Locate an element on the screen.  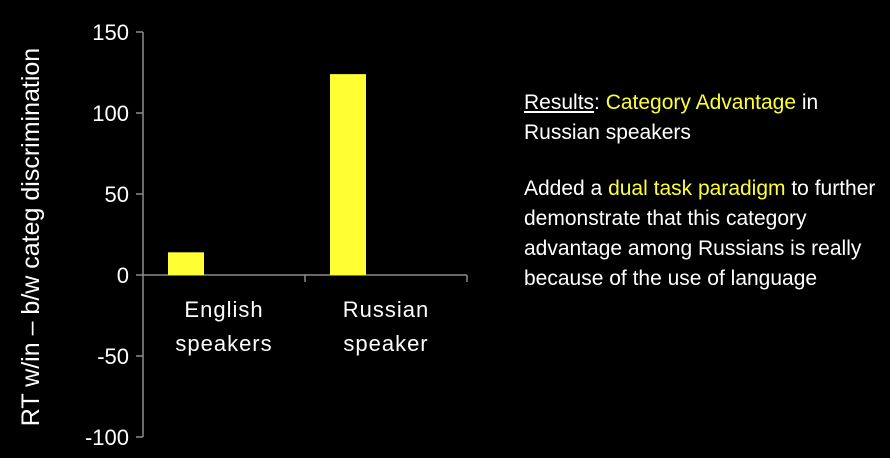
y-tick-label: 0 is located at coordinates (123, 275).